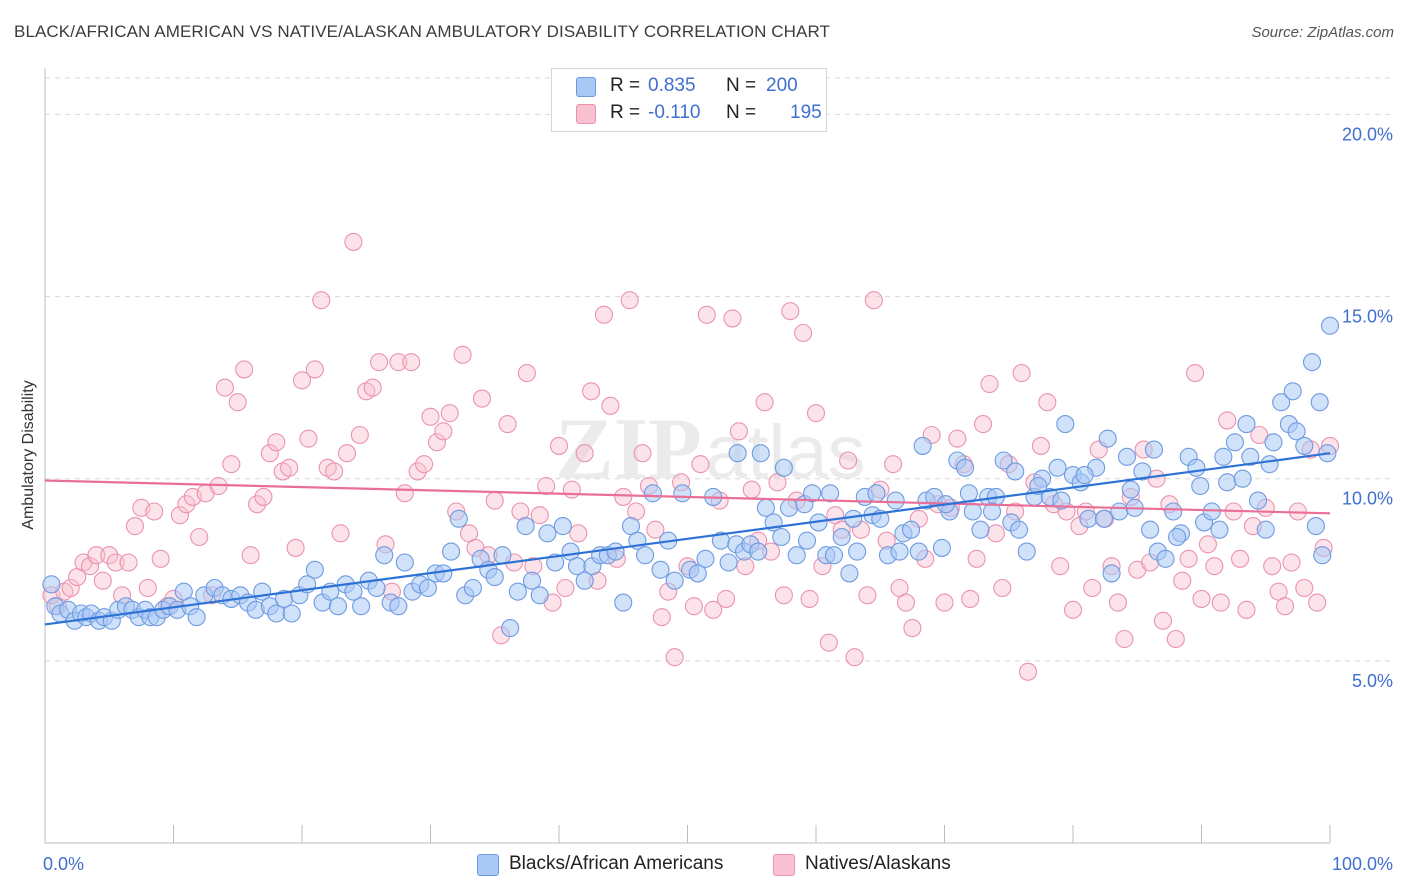 The image size is (1406, 892). Describe the element at coordinates (878, 863) in the screenshot. I see `legend-label: Natives/Alaskans` at that location.